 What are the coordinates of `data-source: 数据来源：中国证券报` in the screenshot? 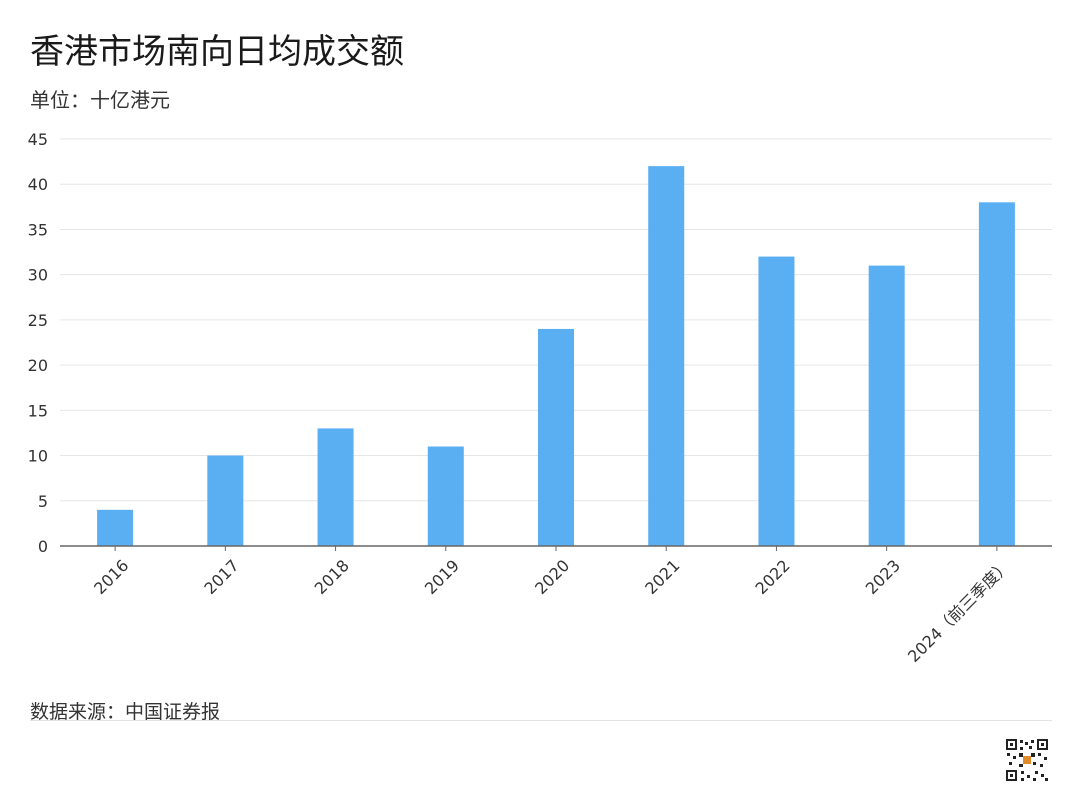 It's located at (125, 712).